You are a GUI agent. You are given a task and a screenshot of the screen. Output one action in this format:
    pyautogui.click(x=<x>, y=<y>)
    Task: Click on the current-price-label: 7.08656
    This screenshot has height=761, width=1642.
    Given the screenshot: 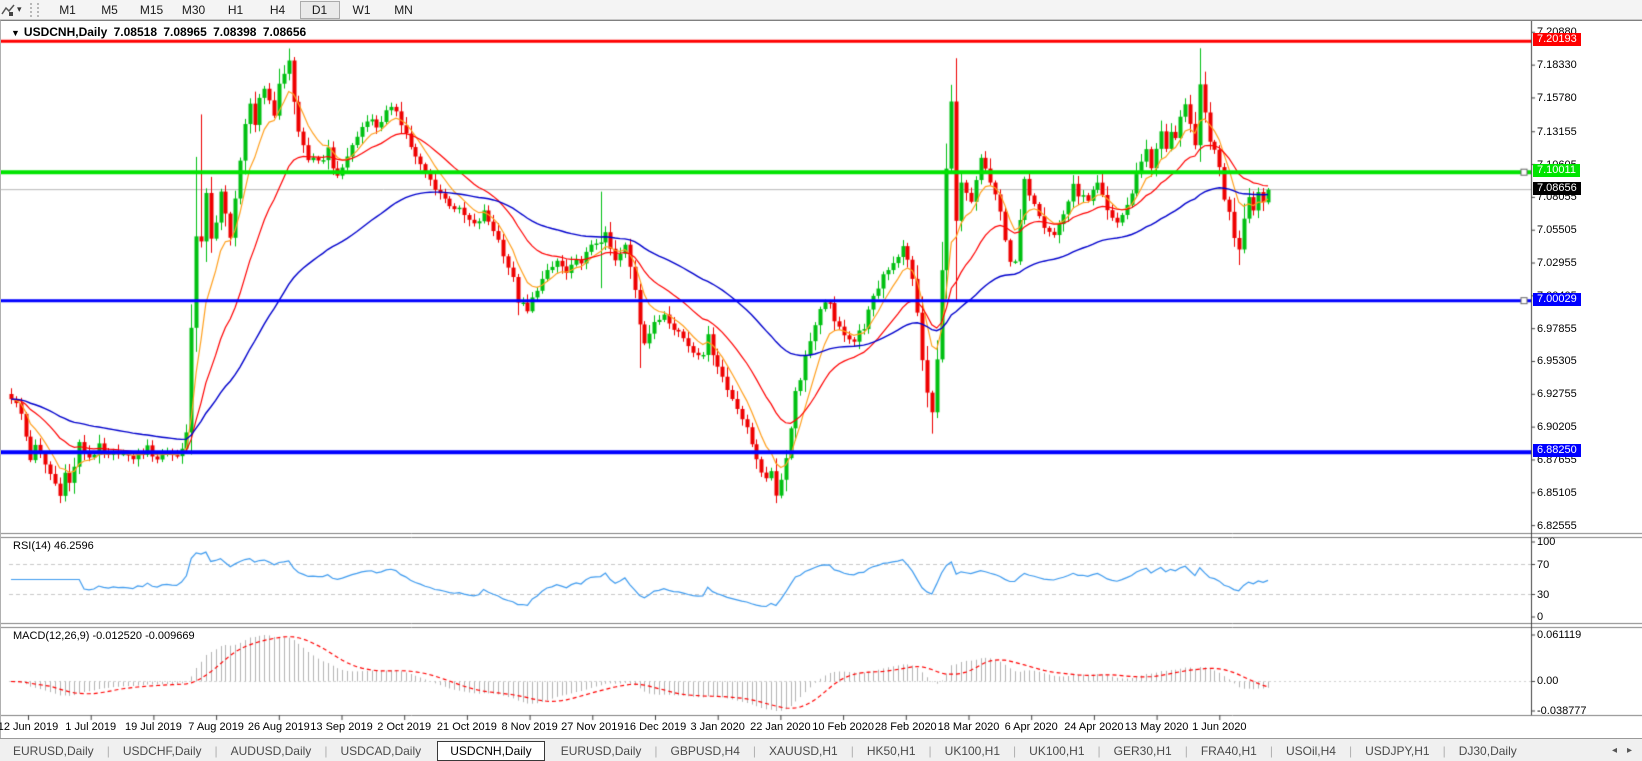 What is the action you would take?
    pyautogui.click(x=1557, y=188)
    